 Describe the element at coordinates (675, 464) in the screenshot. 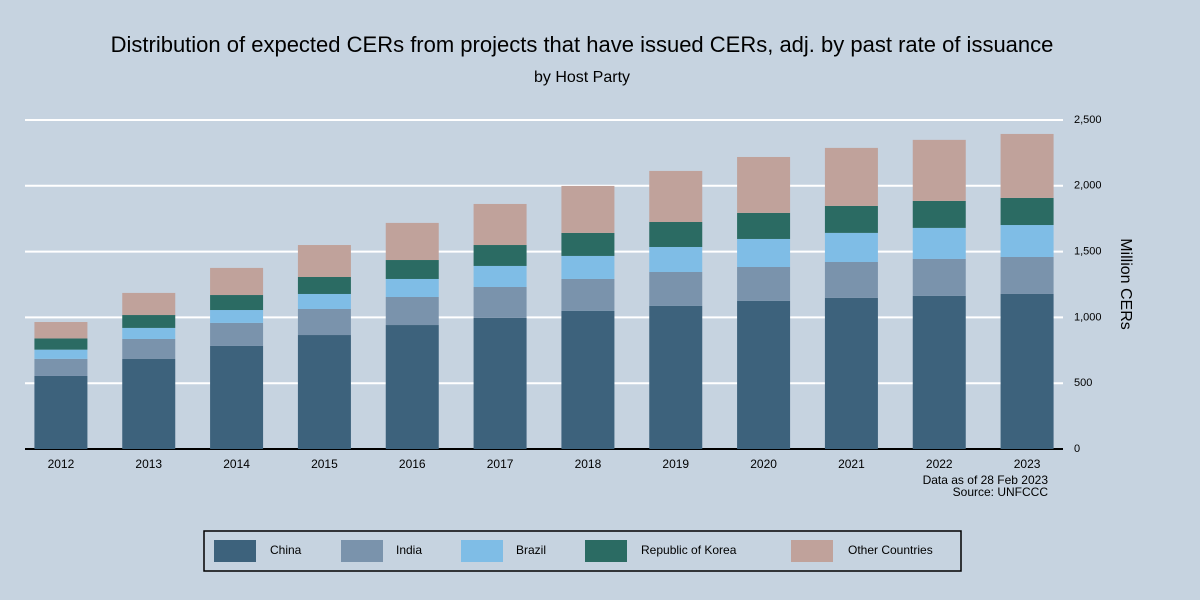

I see `x-tick-label: 2019` at that location.